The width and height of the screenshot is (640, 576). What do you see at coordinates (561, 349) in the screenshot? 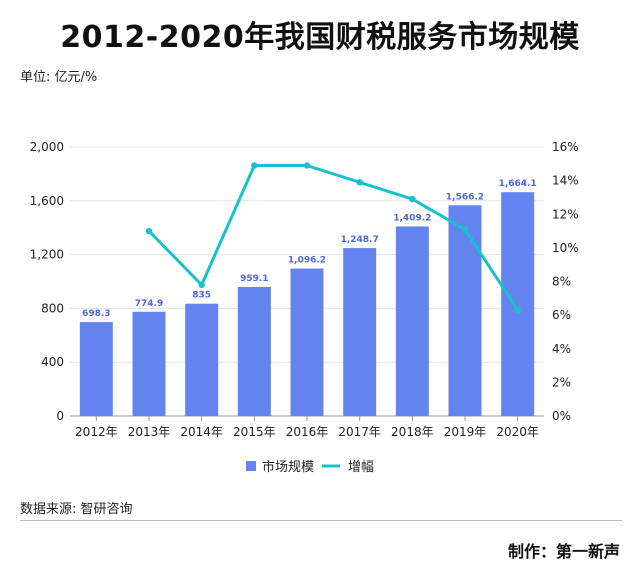
I see `y-right-tick-label: 4%` at bounding box center [561, 349].